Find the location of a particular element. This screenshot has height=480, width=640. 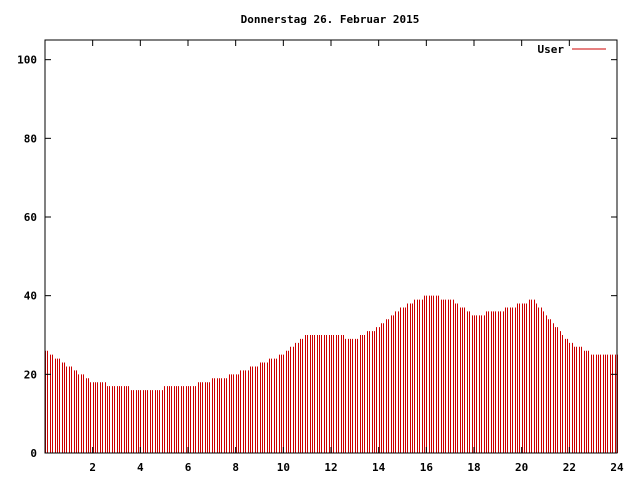

y-tick-label: 40 is located at coordinates (30, 296).